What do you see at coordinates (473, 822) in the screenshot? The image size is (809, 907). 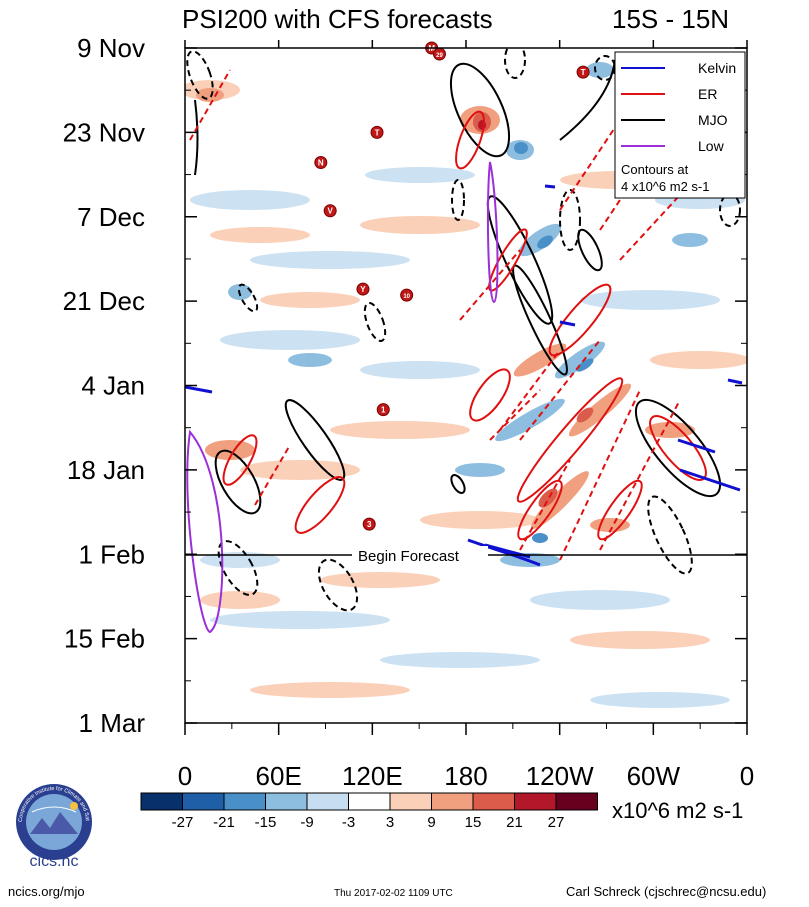 I see `colorbar-tick-label: 15` at bounding box center [473, 822].